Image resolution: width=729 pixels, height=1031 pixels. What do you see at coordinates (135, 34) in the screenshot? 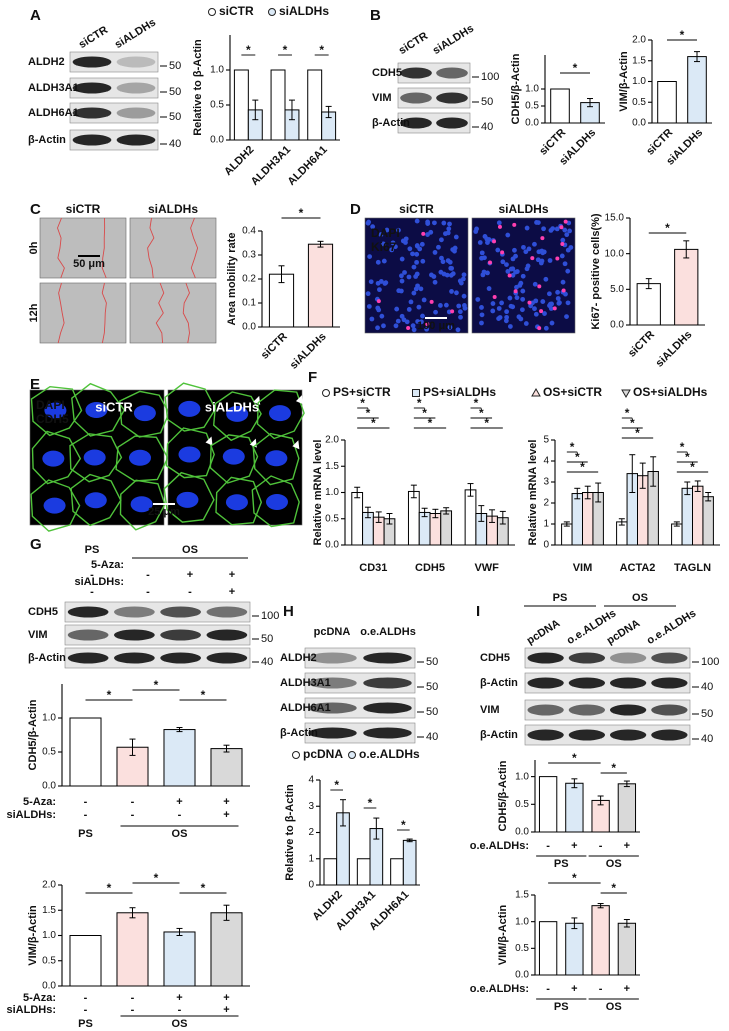
I see `lane-label: siALDHs` at bounding box center [135, 34].